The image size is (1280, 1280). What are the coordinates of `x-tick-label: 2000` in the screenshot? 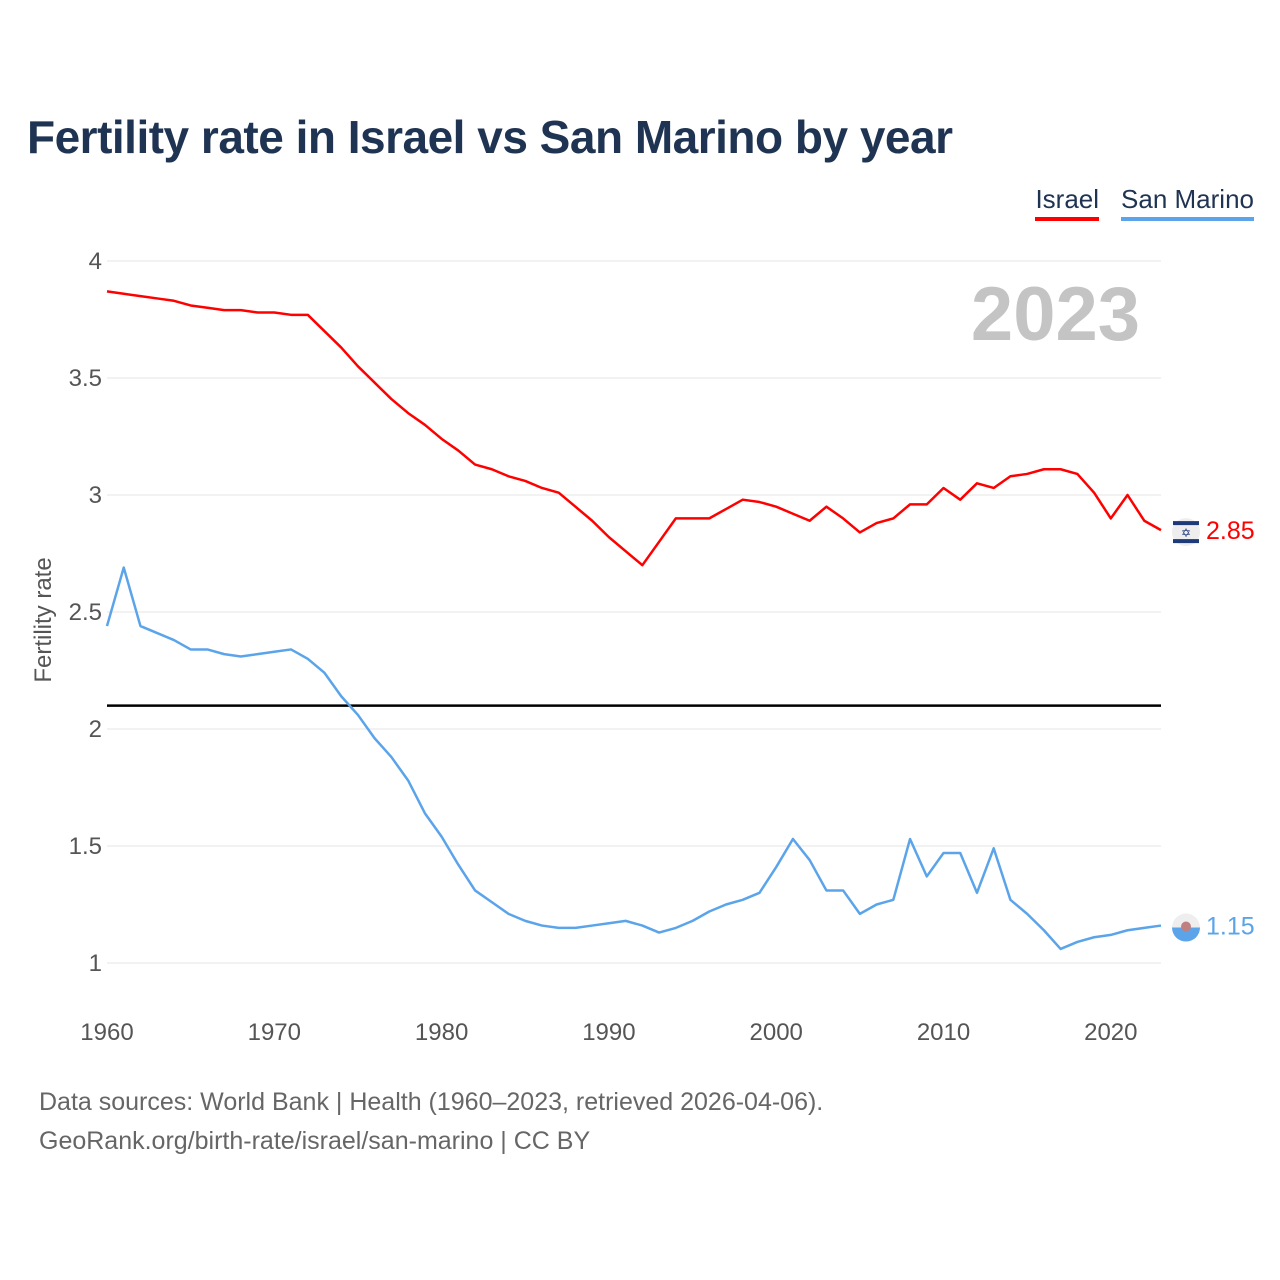 It's located at (776, 1032).